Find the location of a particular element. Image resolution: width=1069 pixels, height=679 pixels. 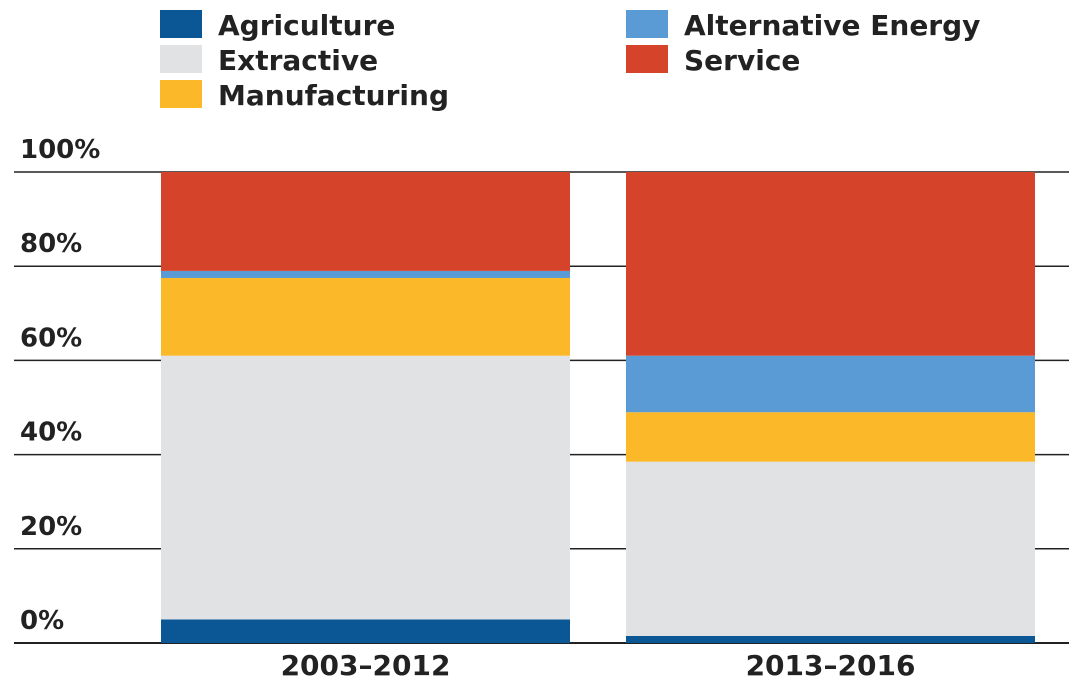

y-tick-label: 60% is located at coordinates (51, 338).